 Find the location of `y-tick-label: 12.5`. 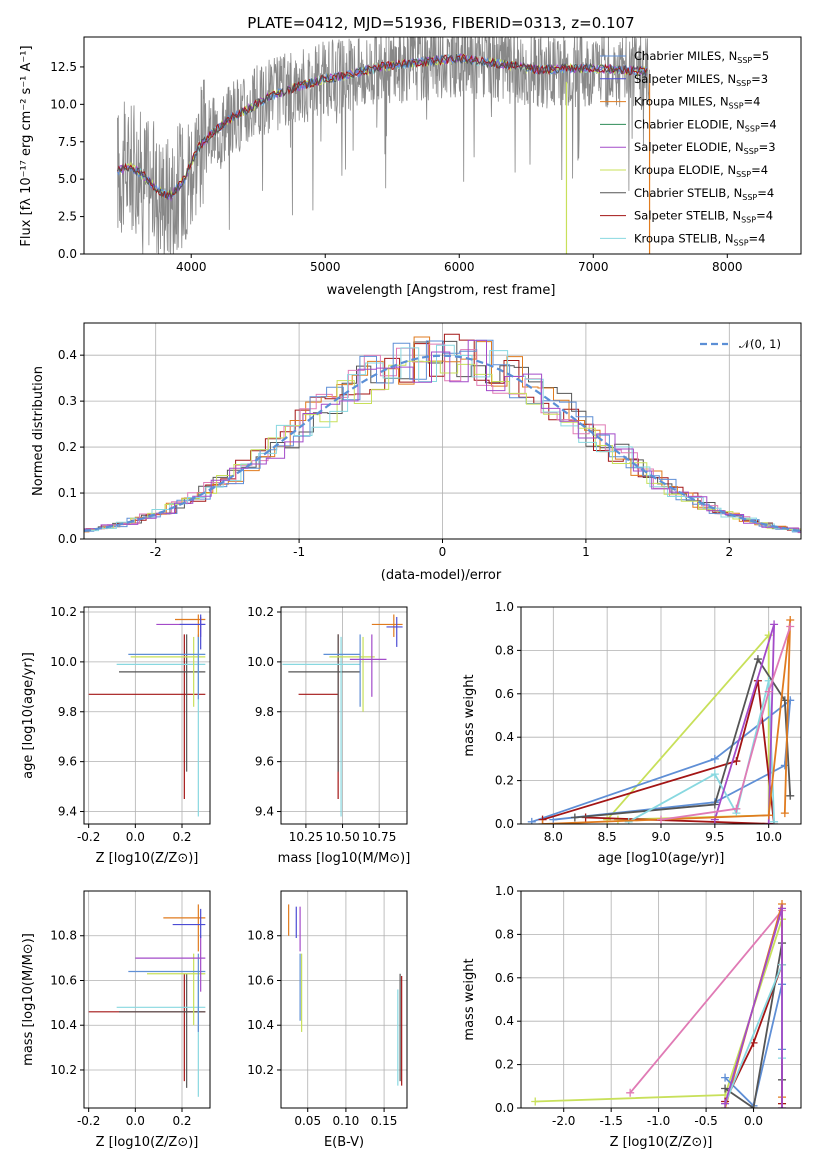

y-tick-label: 12.5 is located at coordinates (63, 67).